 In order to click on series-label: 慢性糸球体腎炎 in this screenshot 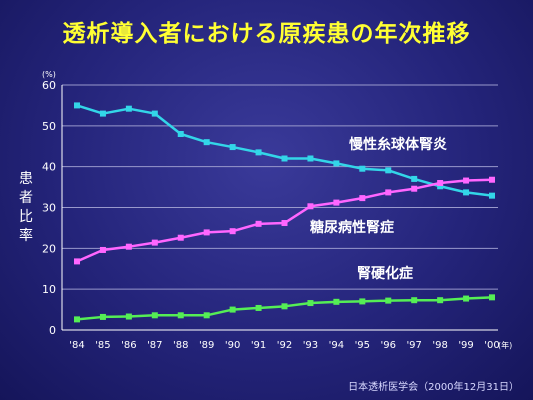, I will do `click(398, 144)`.